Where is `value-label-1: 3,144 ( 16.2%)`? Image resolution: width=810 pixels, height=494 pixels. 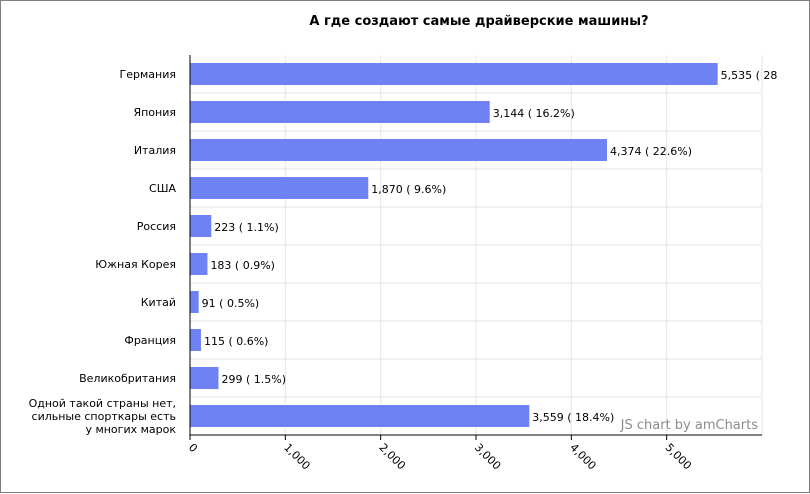
value-label-1: 3,144 ( 16.2%) is located at coordinates (534, 113).